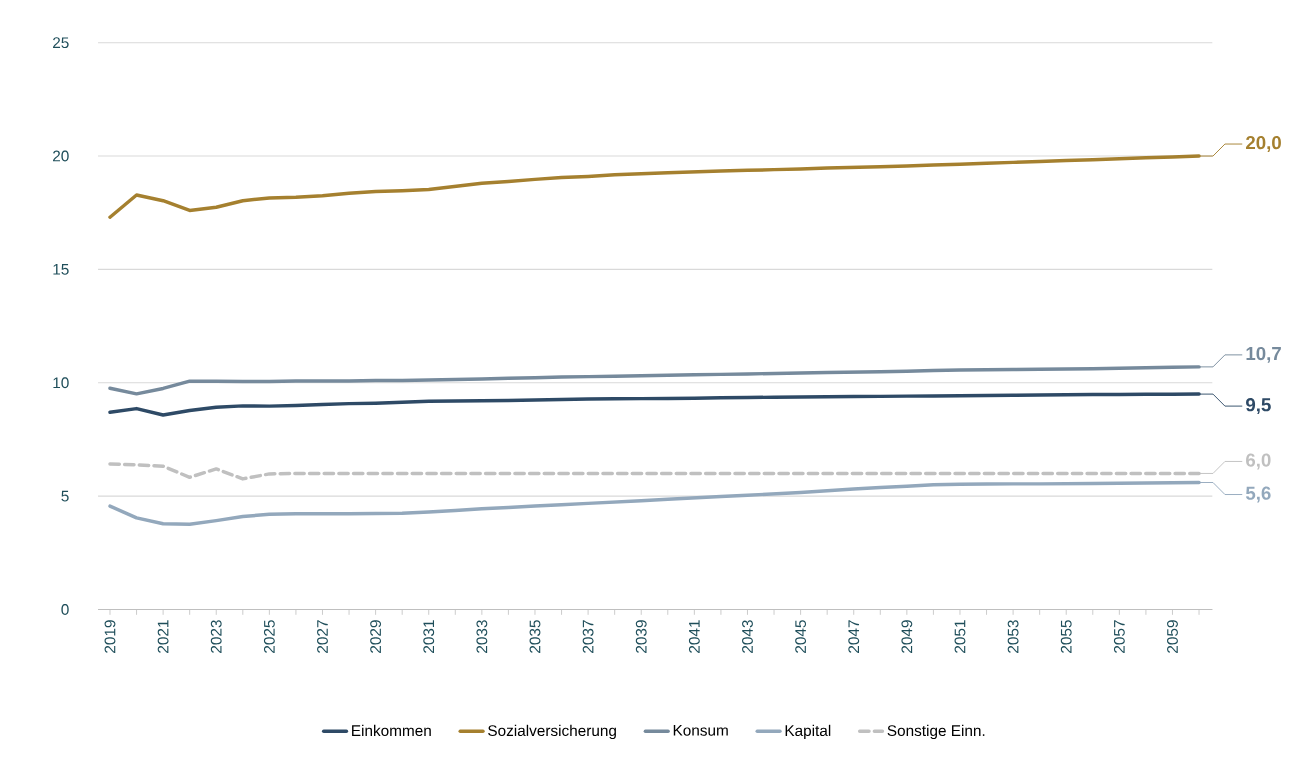 This screenshot has height=760, width=1291. I want to click on y-tick-label: 10, so click(61, 383).